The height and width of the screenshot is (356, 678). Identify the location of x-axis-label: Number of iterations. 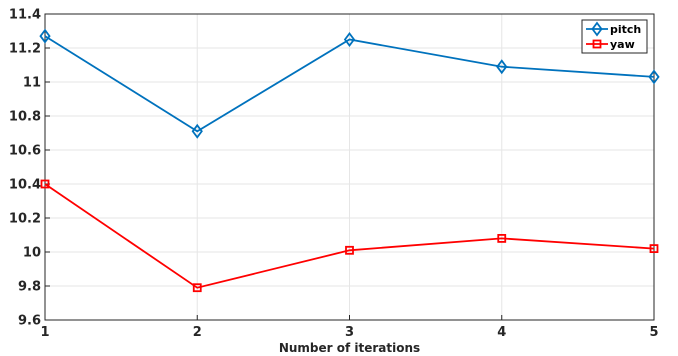
(349, 348).